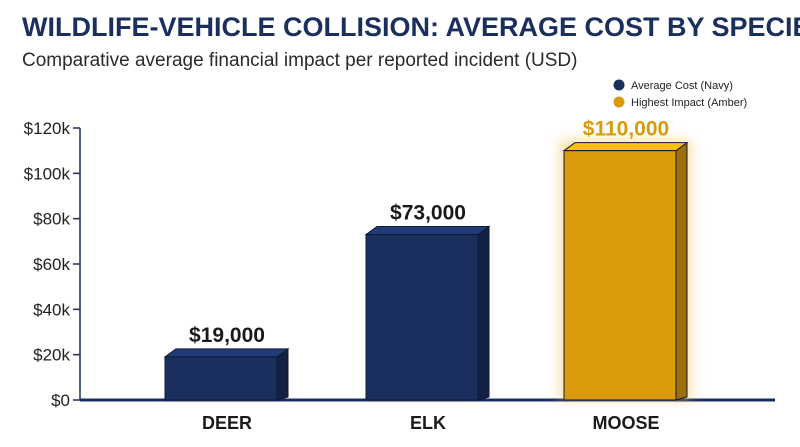 The height and width of the screenshot is (447, 800). What do you see at coordinates (47, 128) in the screenshot?
I see `y-tick-label: $120k` at bounding box center [47, 128].